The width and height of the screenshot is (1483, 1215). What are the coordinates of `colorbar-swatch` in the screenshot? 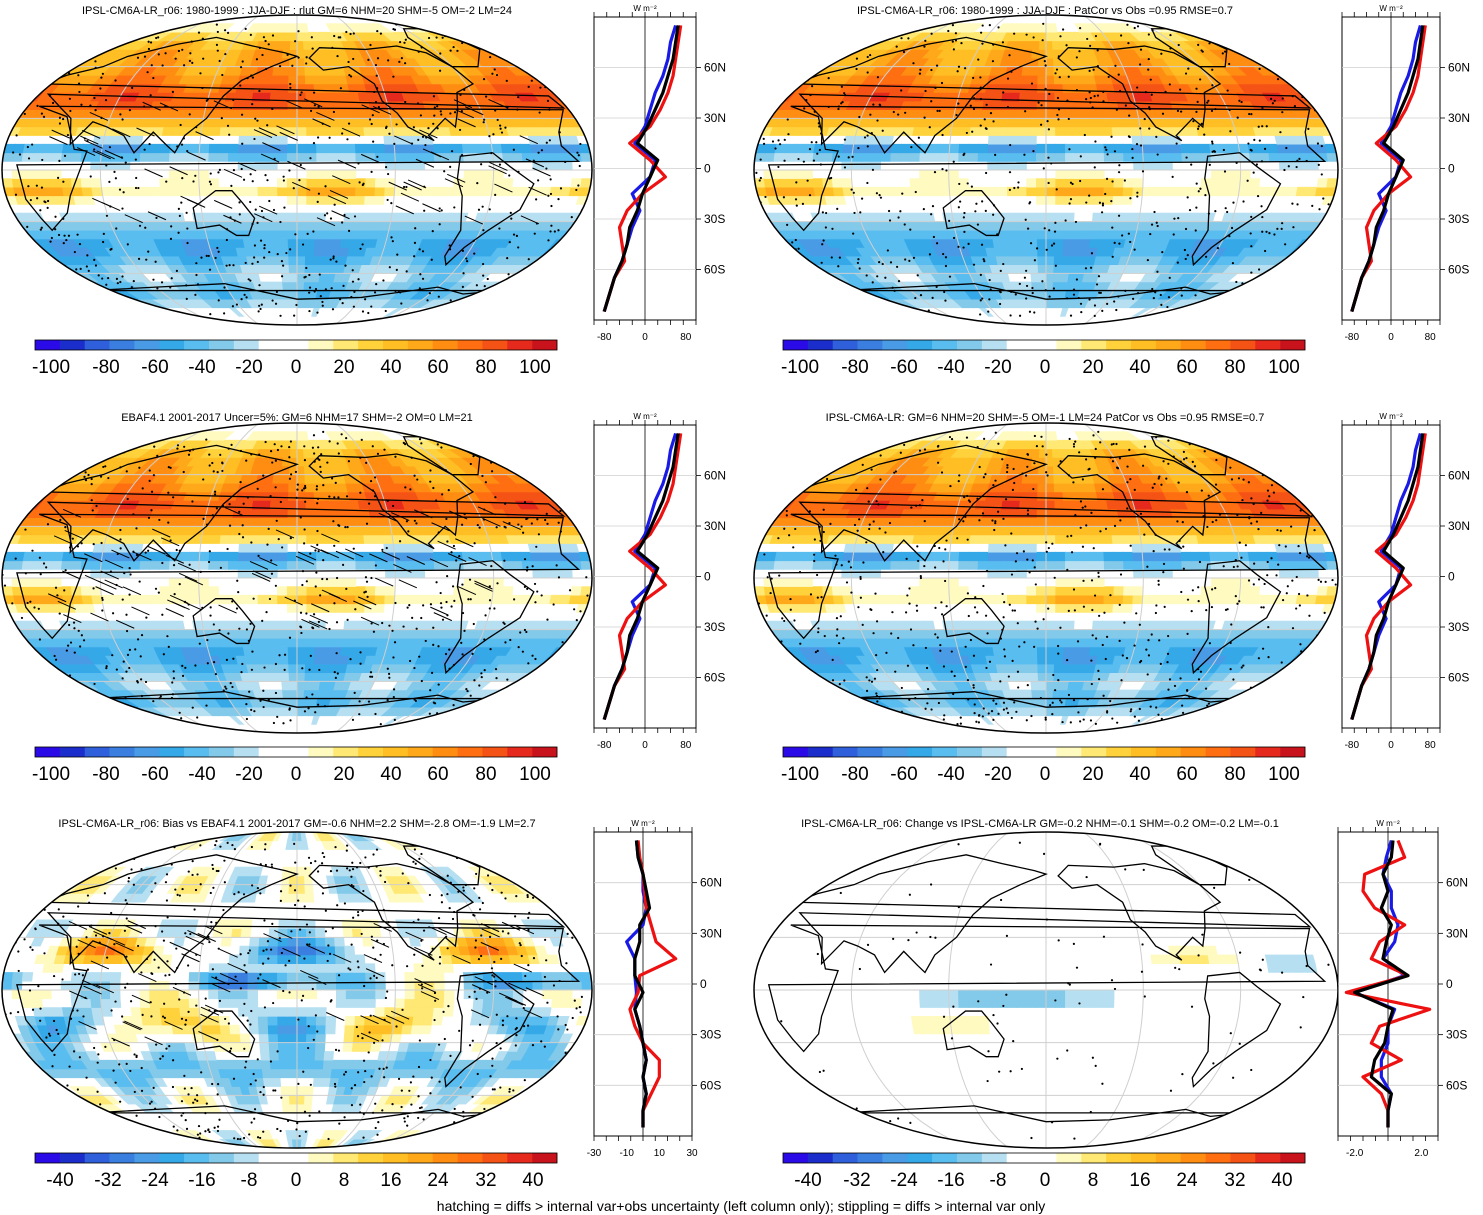 It's located at (994, 345).